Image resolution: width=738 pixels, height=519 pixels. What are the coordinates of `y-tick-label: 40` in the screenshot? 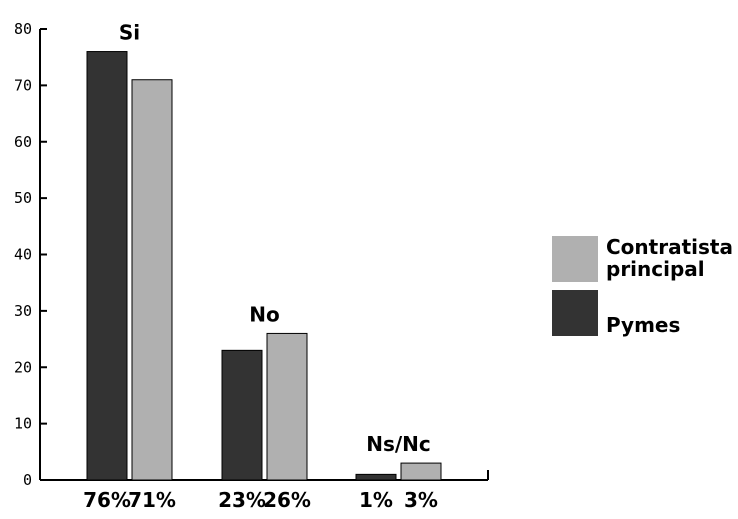 It's located at (23, 255).